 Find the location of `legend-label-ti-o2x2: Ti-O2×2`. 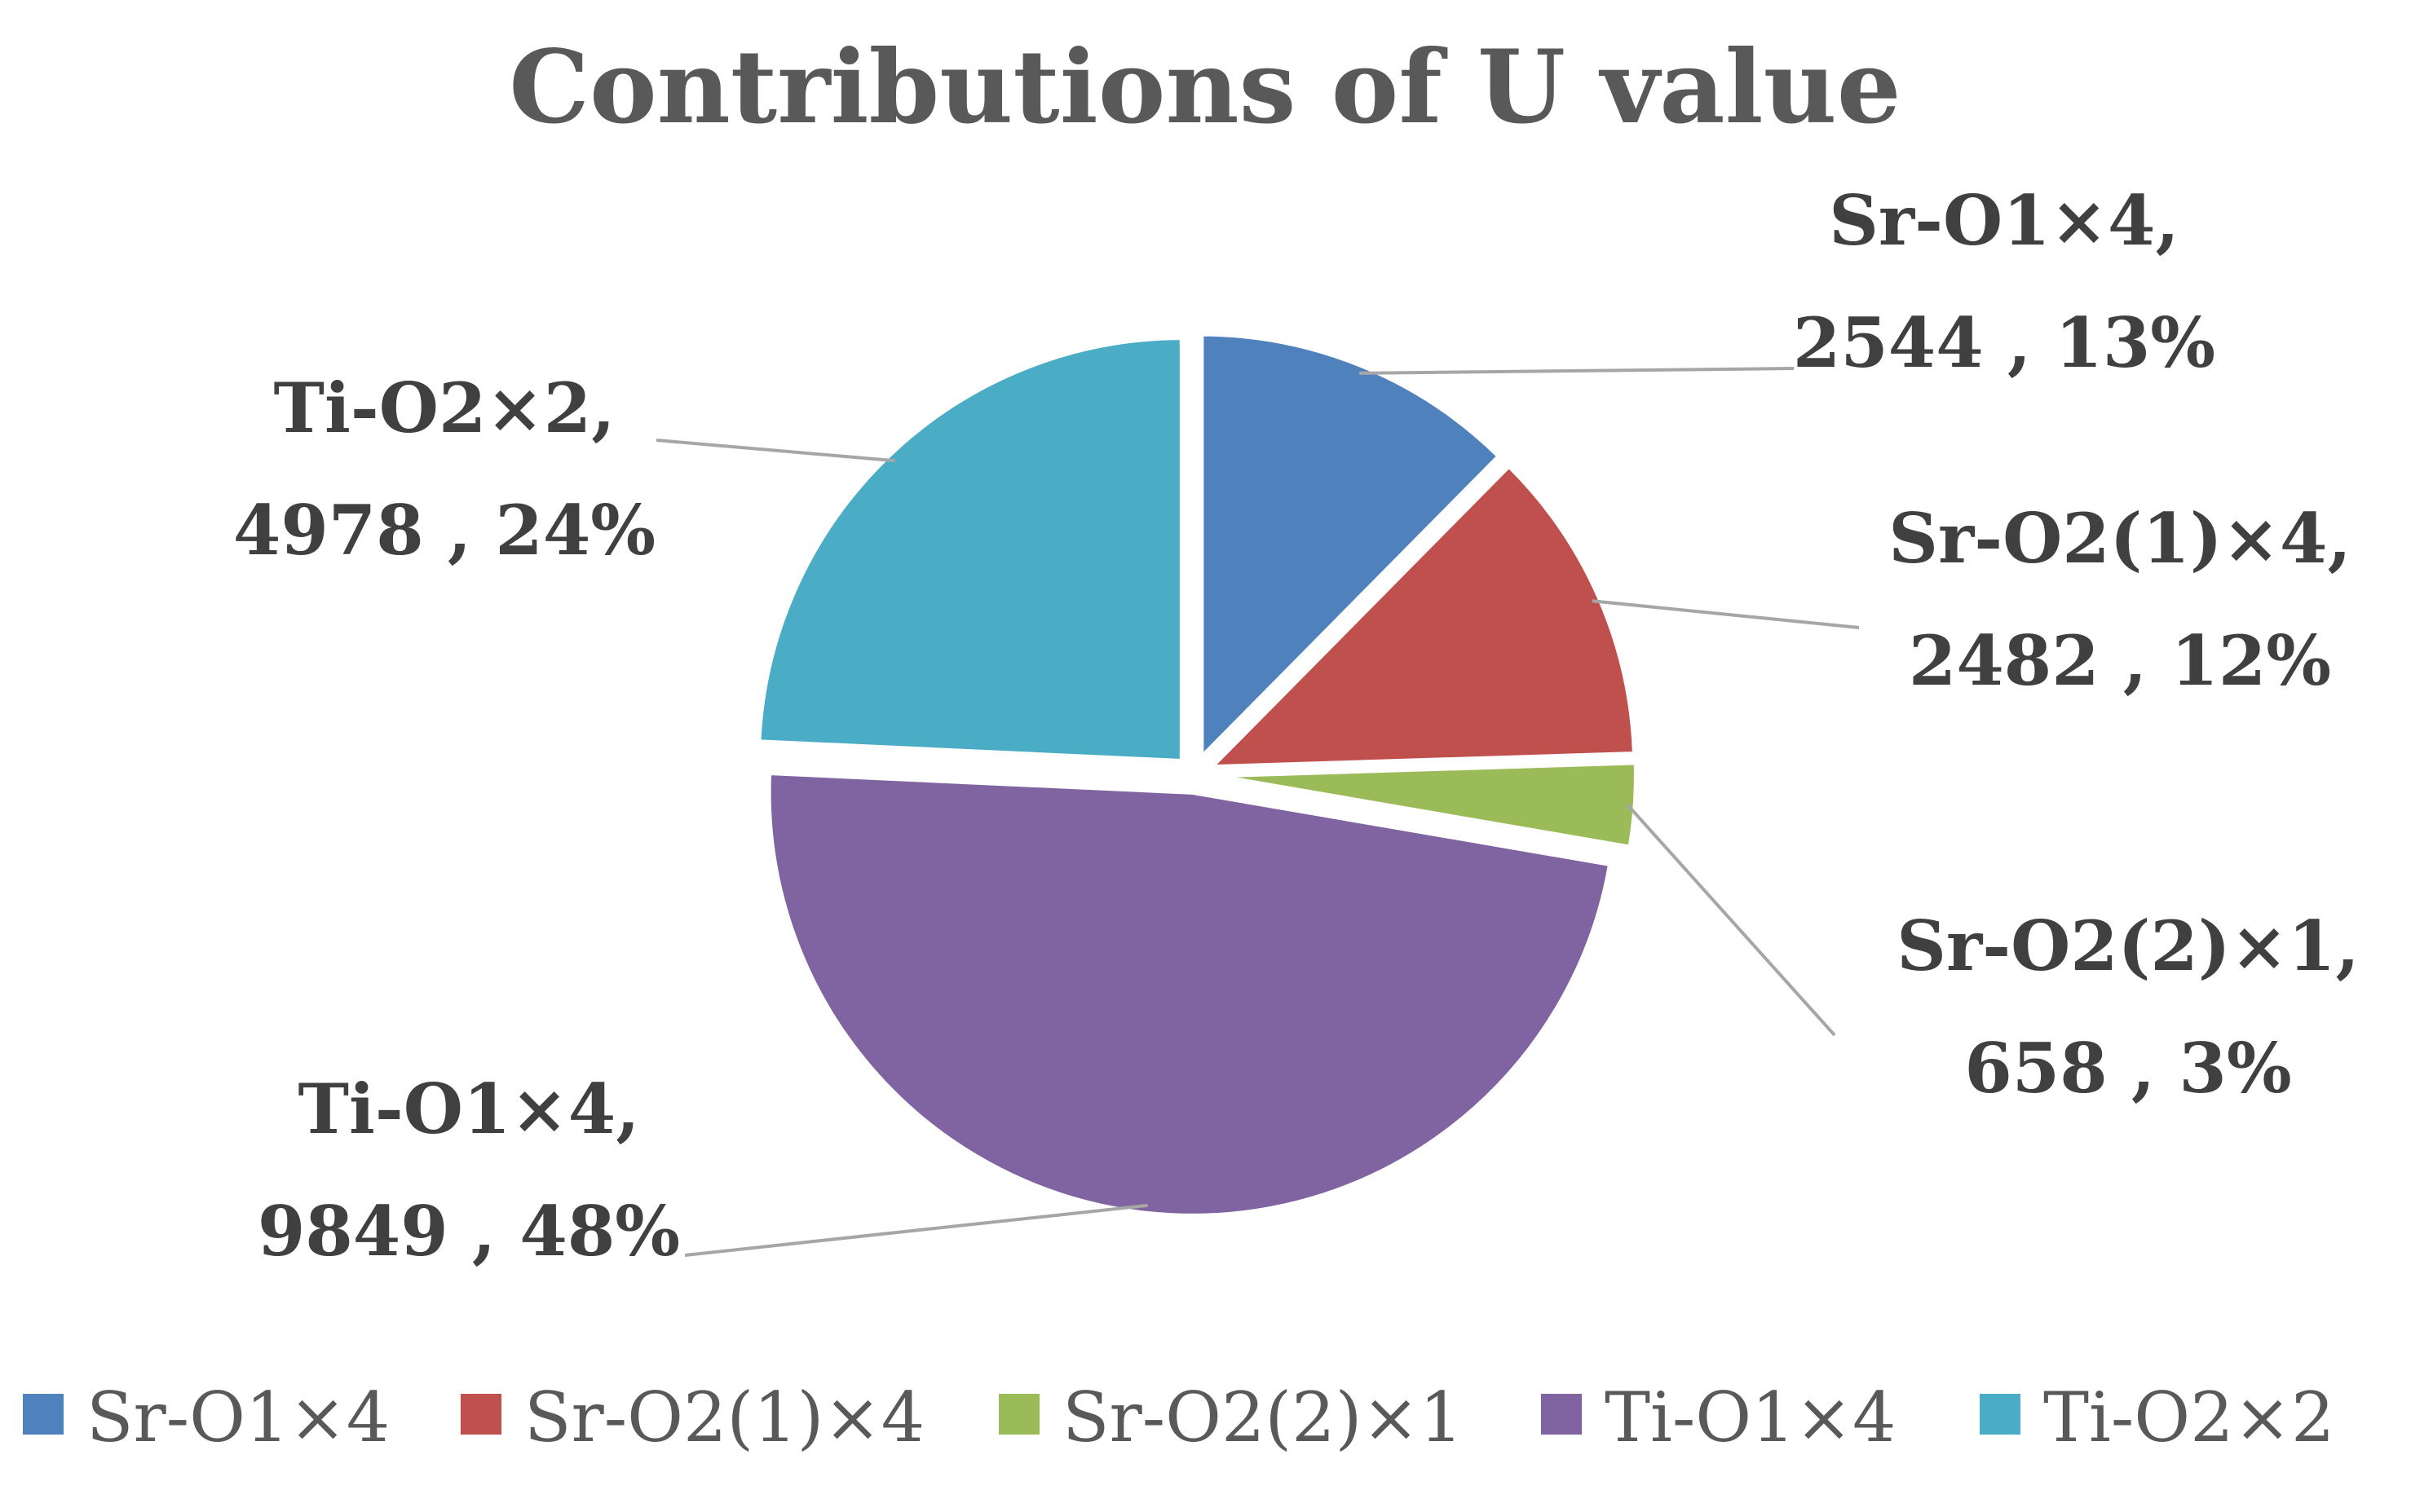

legend-label-ti-o2x2: Ti-O2×2 is located at coordinates (2188, 1417).